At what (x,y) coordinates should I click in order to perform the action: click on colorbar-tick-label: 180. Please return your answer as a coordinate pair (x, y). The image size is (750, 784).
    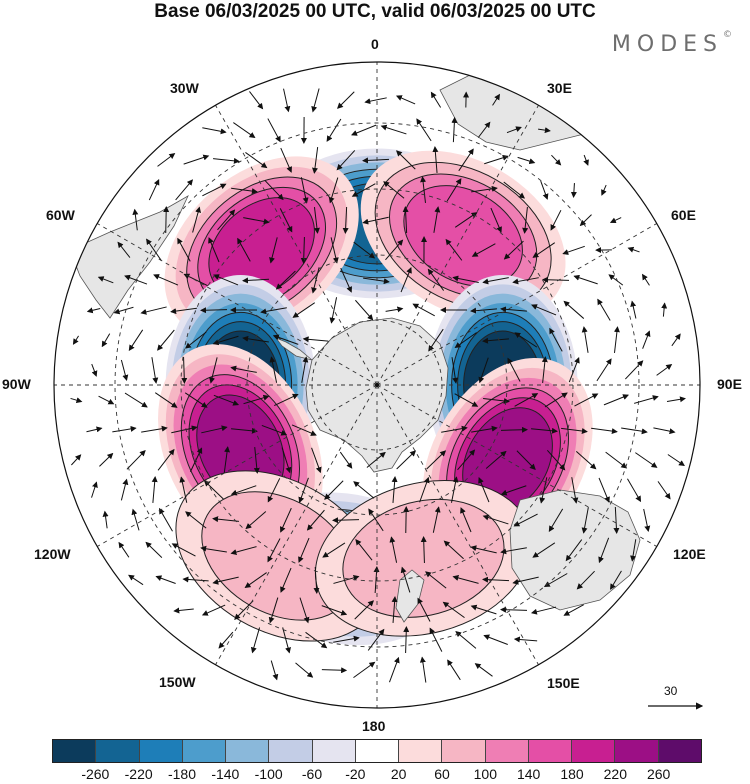
    Looking at the image, I should click on (571, 774).